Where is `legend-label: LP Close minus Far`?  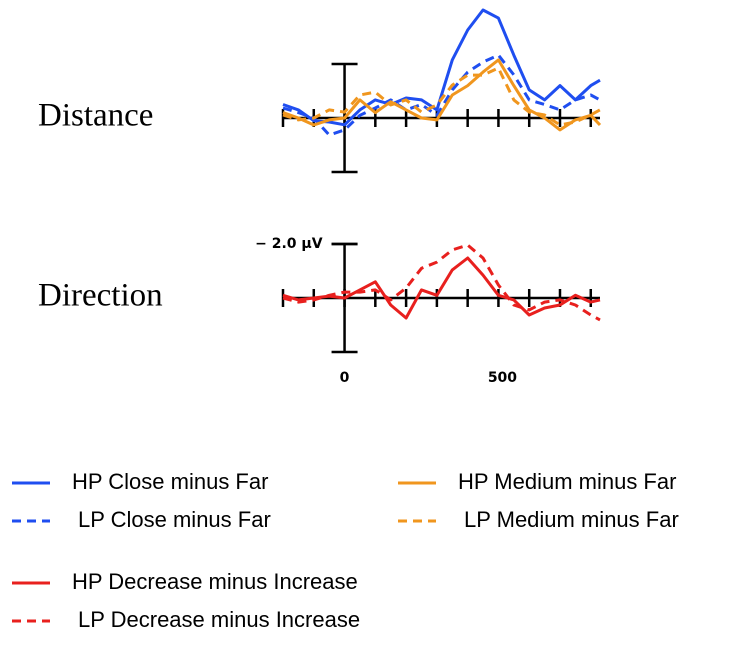
legend-label: LP Close minus Far is located at coordinates (174, 519).